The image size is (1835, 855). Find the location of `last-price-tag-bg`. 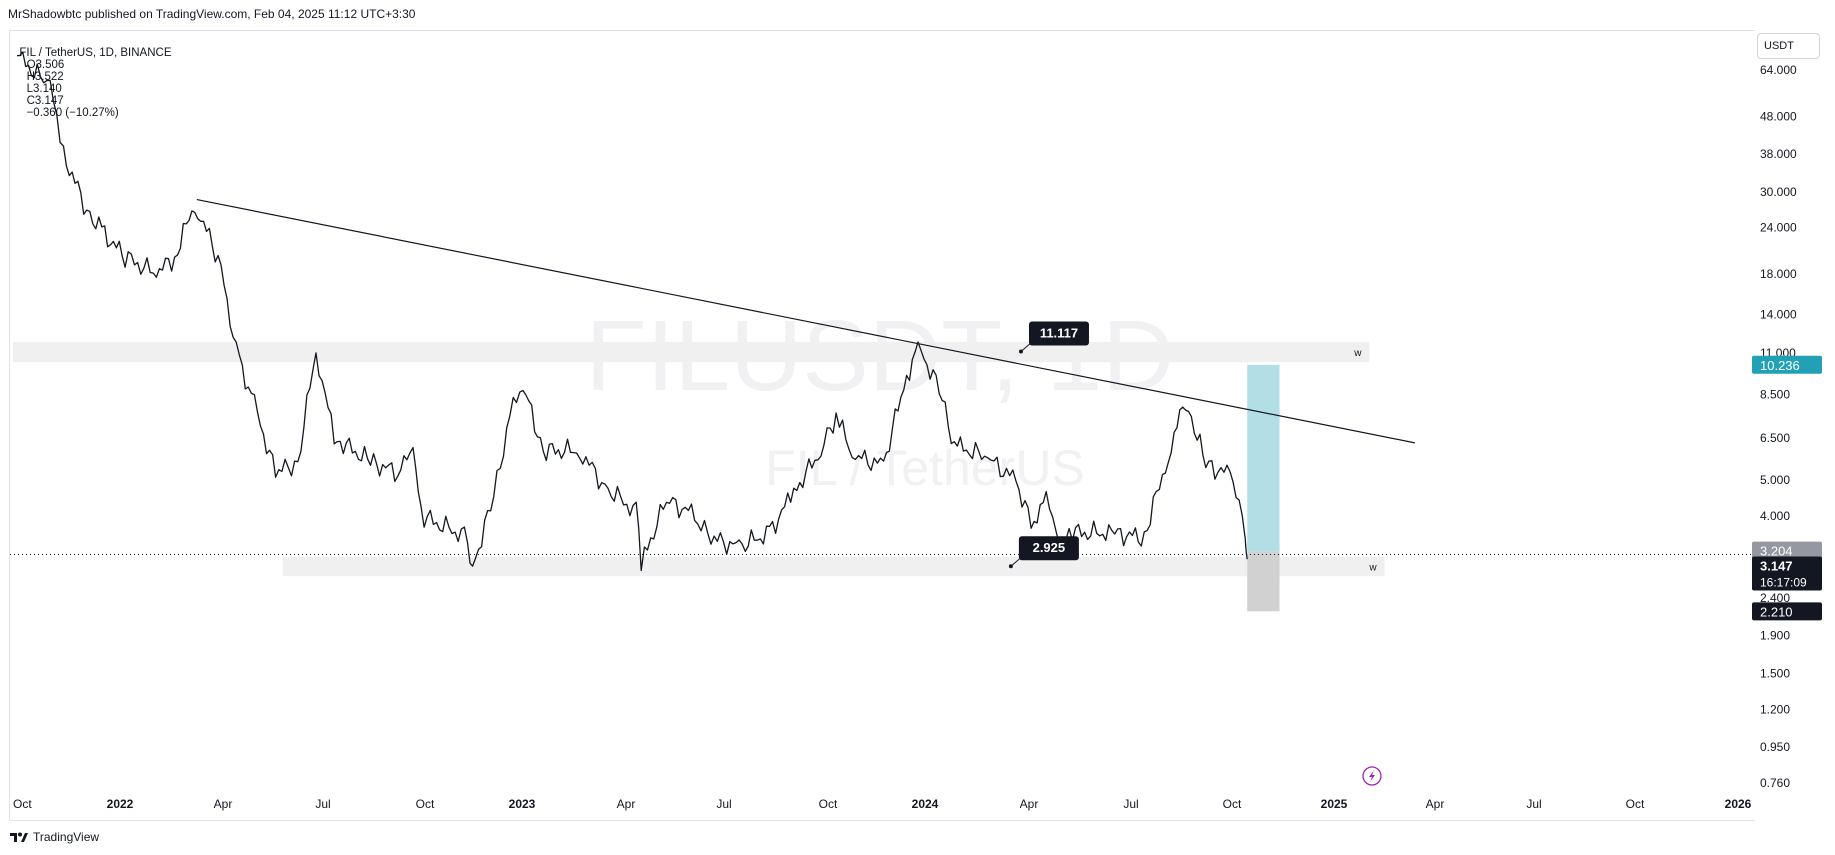

last-price-tag-bg is located at coordinates (1787, 573).